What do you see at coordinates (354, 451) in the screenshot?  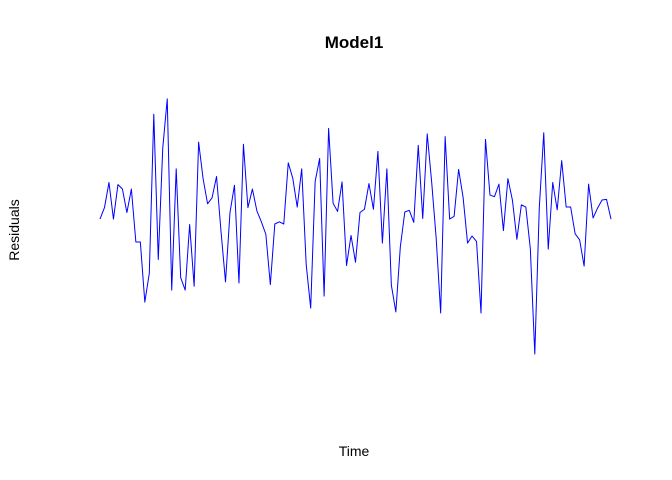 I see `x-axis-label: Time` at bounding box center [354, 451].